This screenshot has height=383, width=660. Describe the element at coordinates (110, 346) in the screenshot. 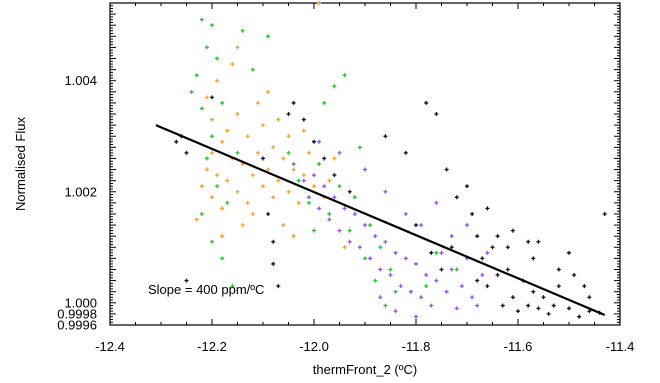

I see `x-tick-label: -12.4` at that location.